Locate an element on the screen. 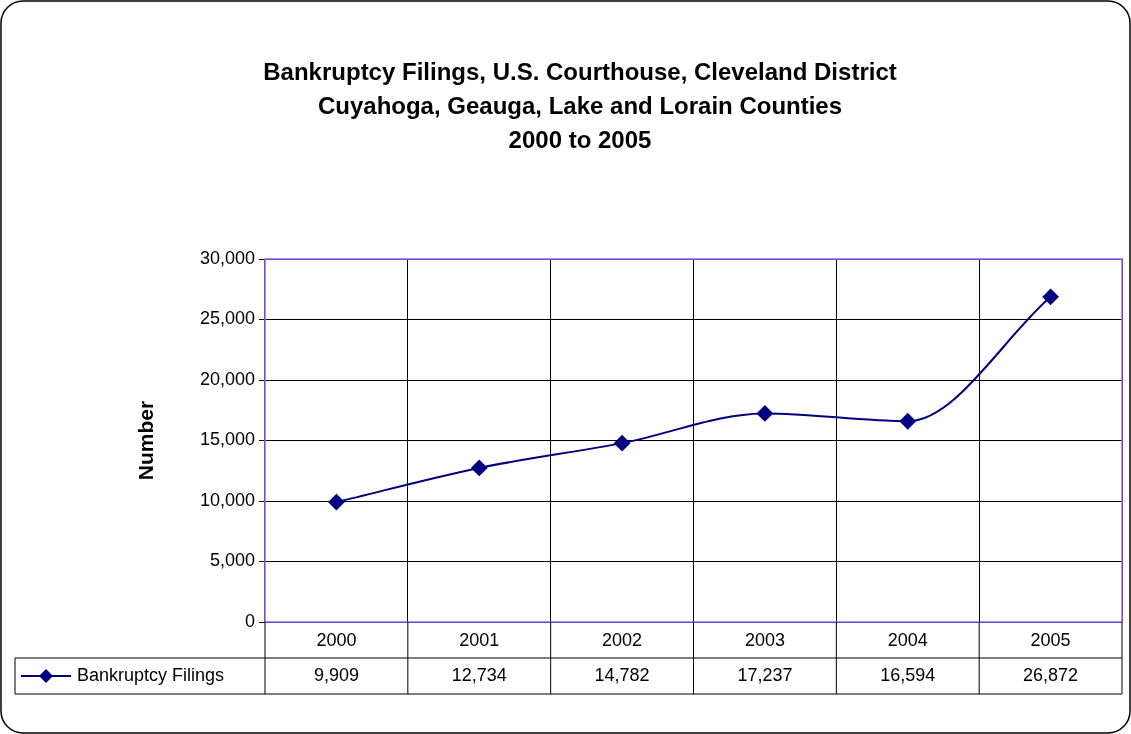  y-tick-label: 10,000 is located at coordinates (227, 499).